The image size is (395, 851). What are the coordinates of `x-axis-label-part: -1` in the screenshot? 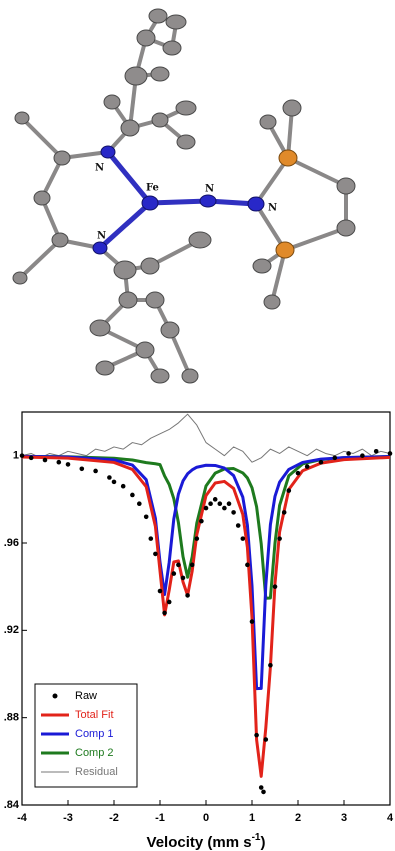 It's located at (256, 837).